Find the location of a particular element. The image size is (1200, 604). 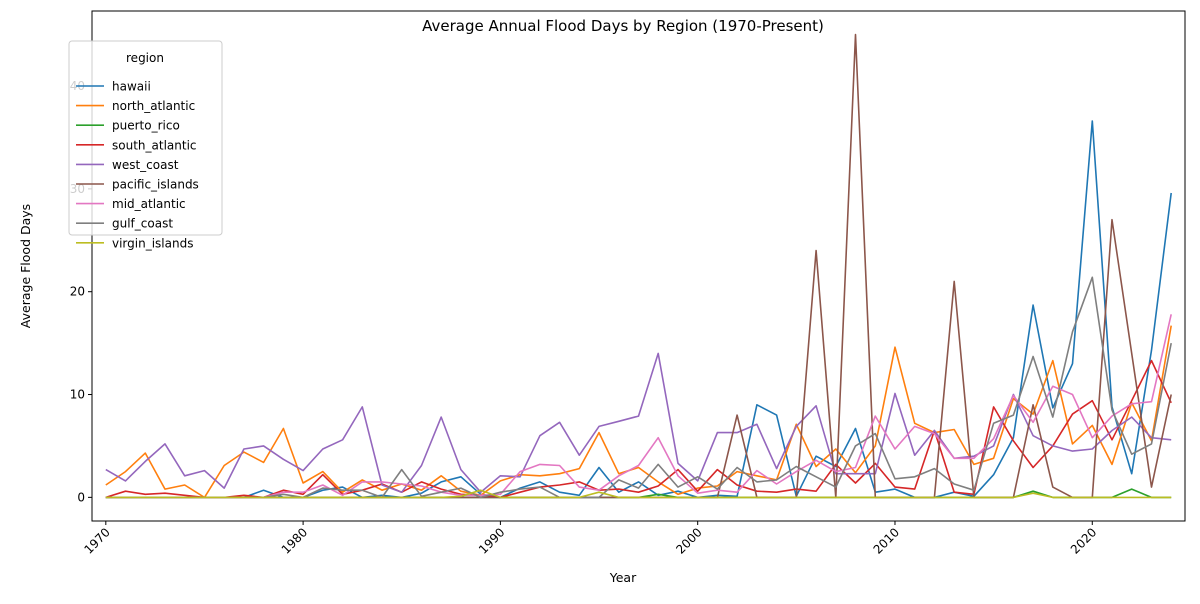

legend-label-south-atlantic: south_atlantic is located at coordinates (154, 145).